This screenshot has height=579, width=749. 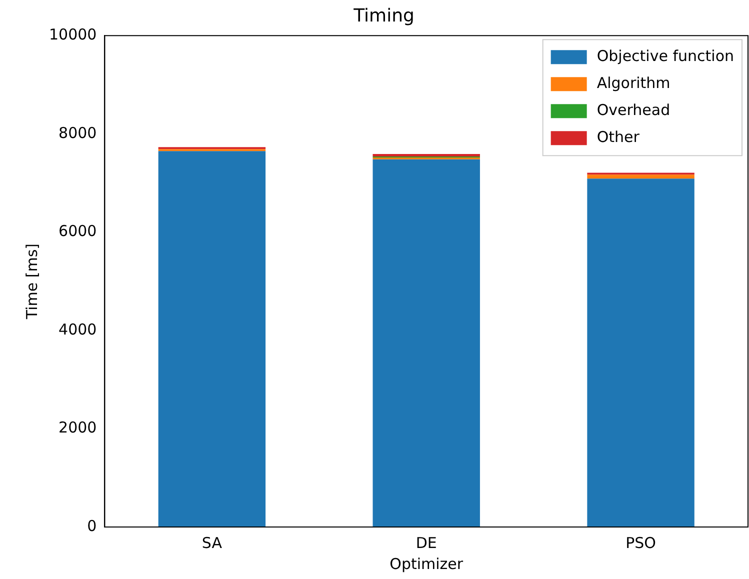 I want to click on y-tick-label: 4000, so click(x=77, y=329).